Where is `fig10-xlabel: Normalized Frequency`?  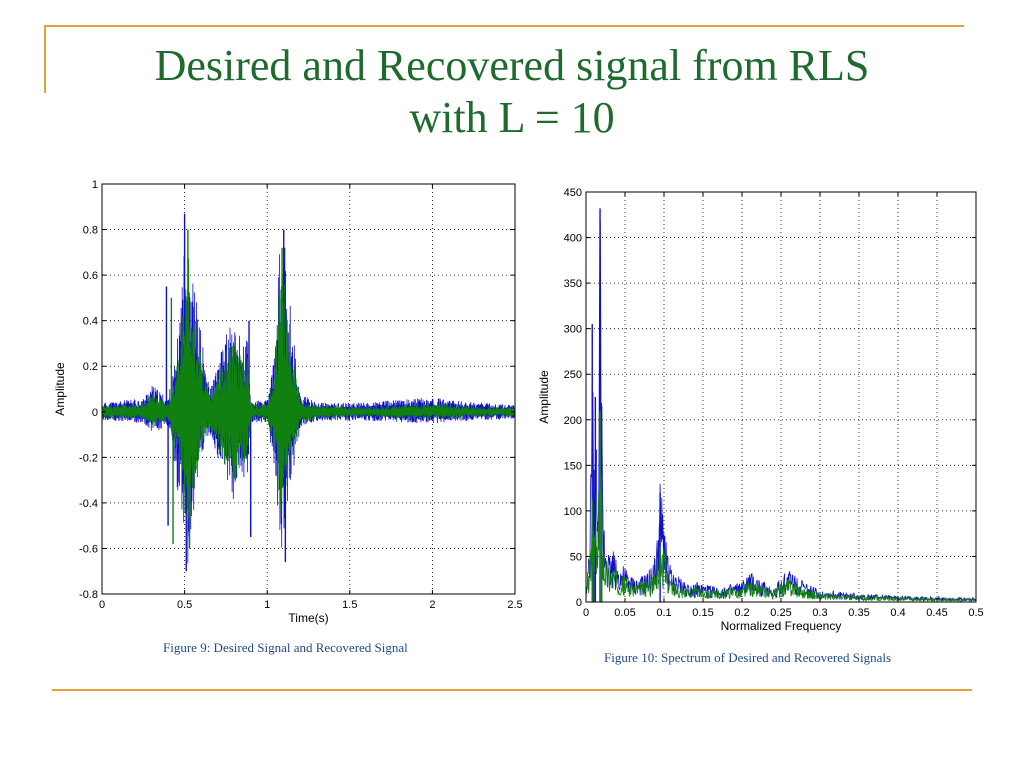
fig10-xlabel: Normalized Frequency is located at coordinates (781, 626).